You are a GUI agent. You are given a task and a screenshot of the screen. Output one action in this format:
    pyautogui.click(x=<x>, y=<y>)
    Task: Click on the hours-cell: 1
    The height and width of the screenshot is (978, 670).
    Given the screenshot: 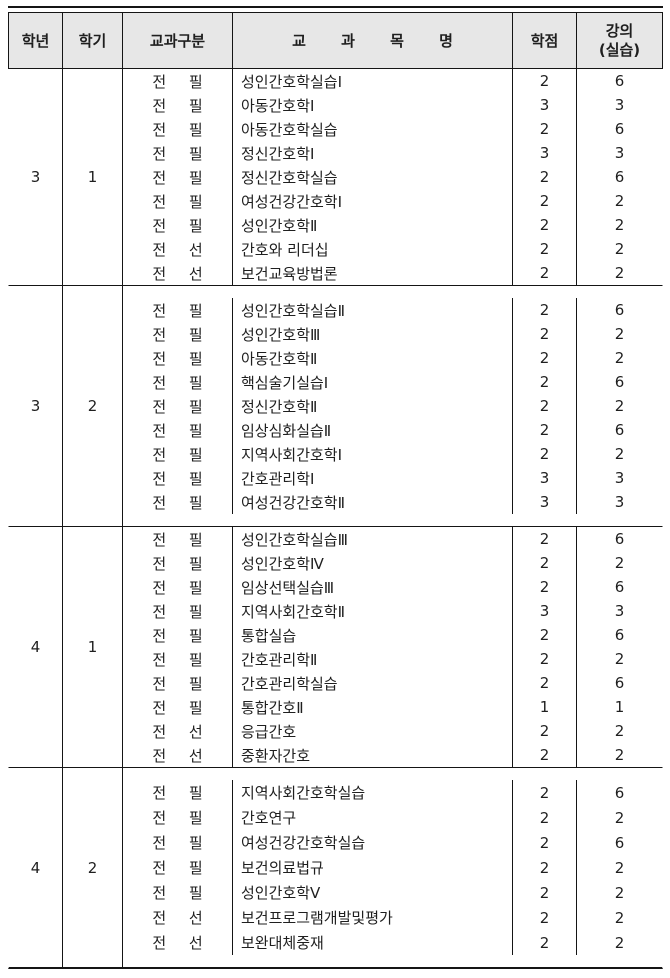 What is the action you would take?
    pyautogui.click(x=619, y=707)
    